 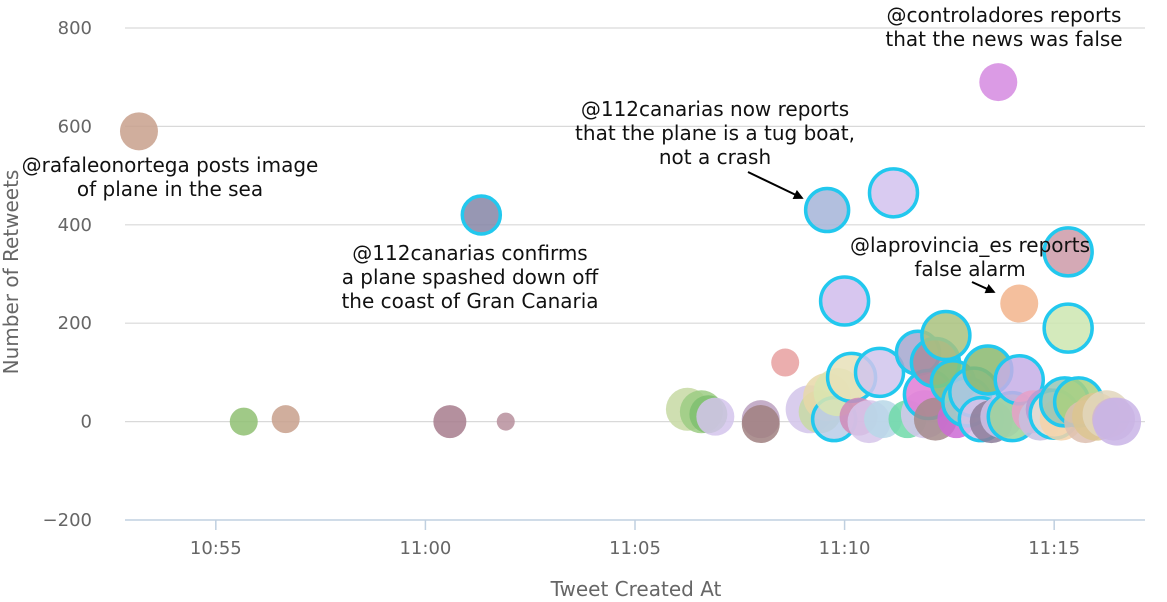 What do you see at coordinates (636, 589) in the screenshot?
I see `x-axis-title: Tweet Created At` at bounding box center [636, 589].